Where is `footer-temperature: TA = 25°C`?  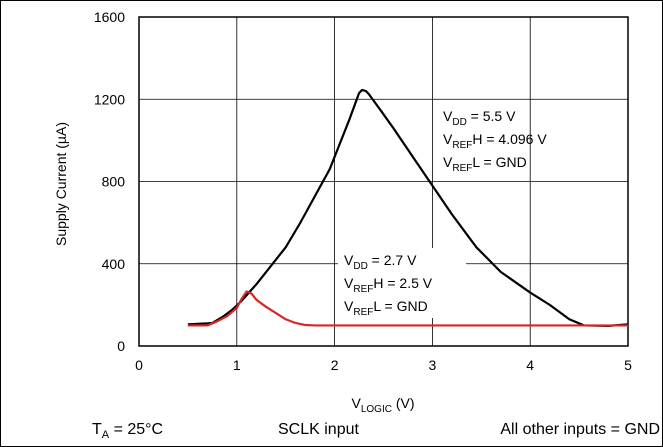 footer-temperature: TA = 25°C is located at coordinates (127, 431).